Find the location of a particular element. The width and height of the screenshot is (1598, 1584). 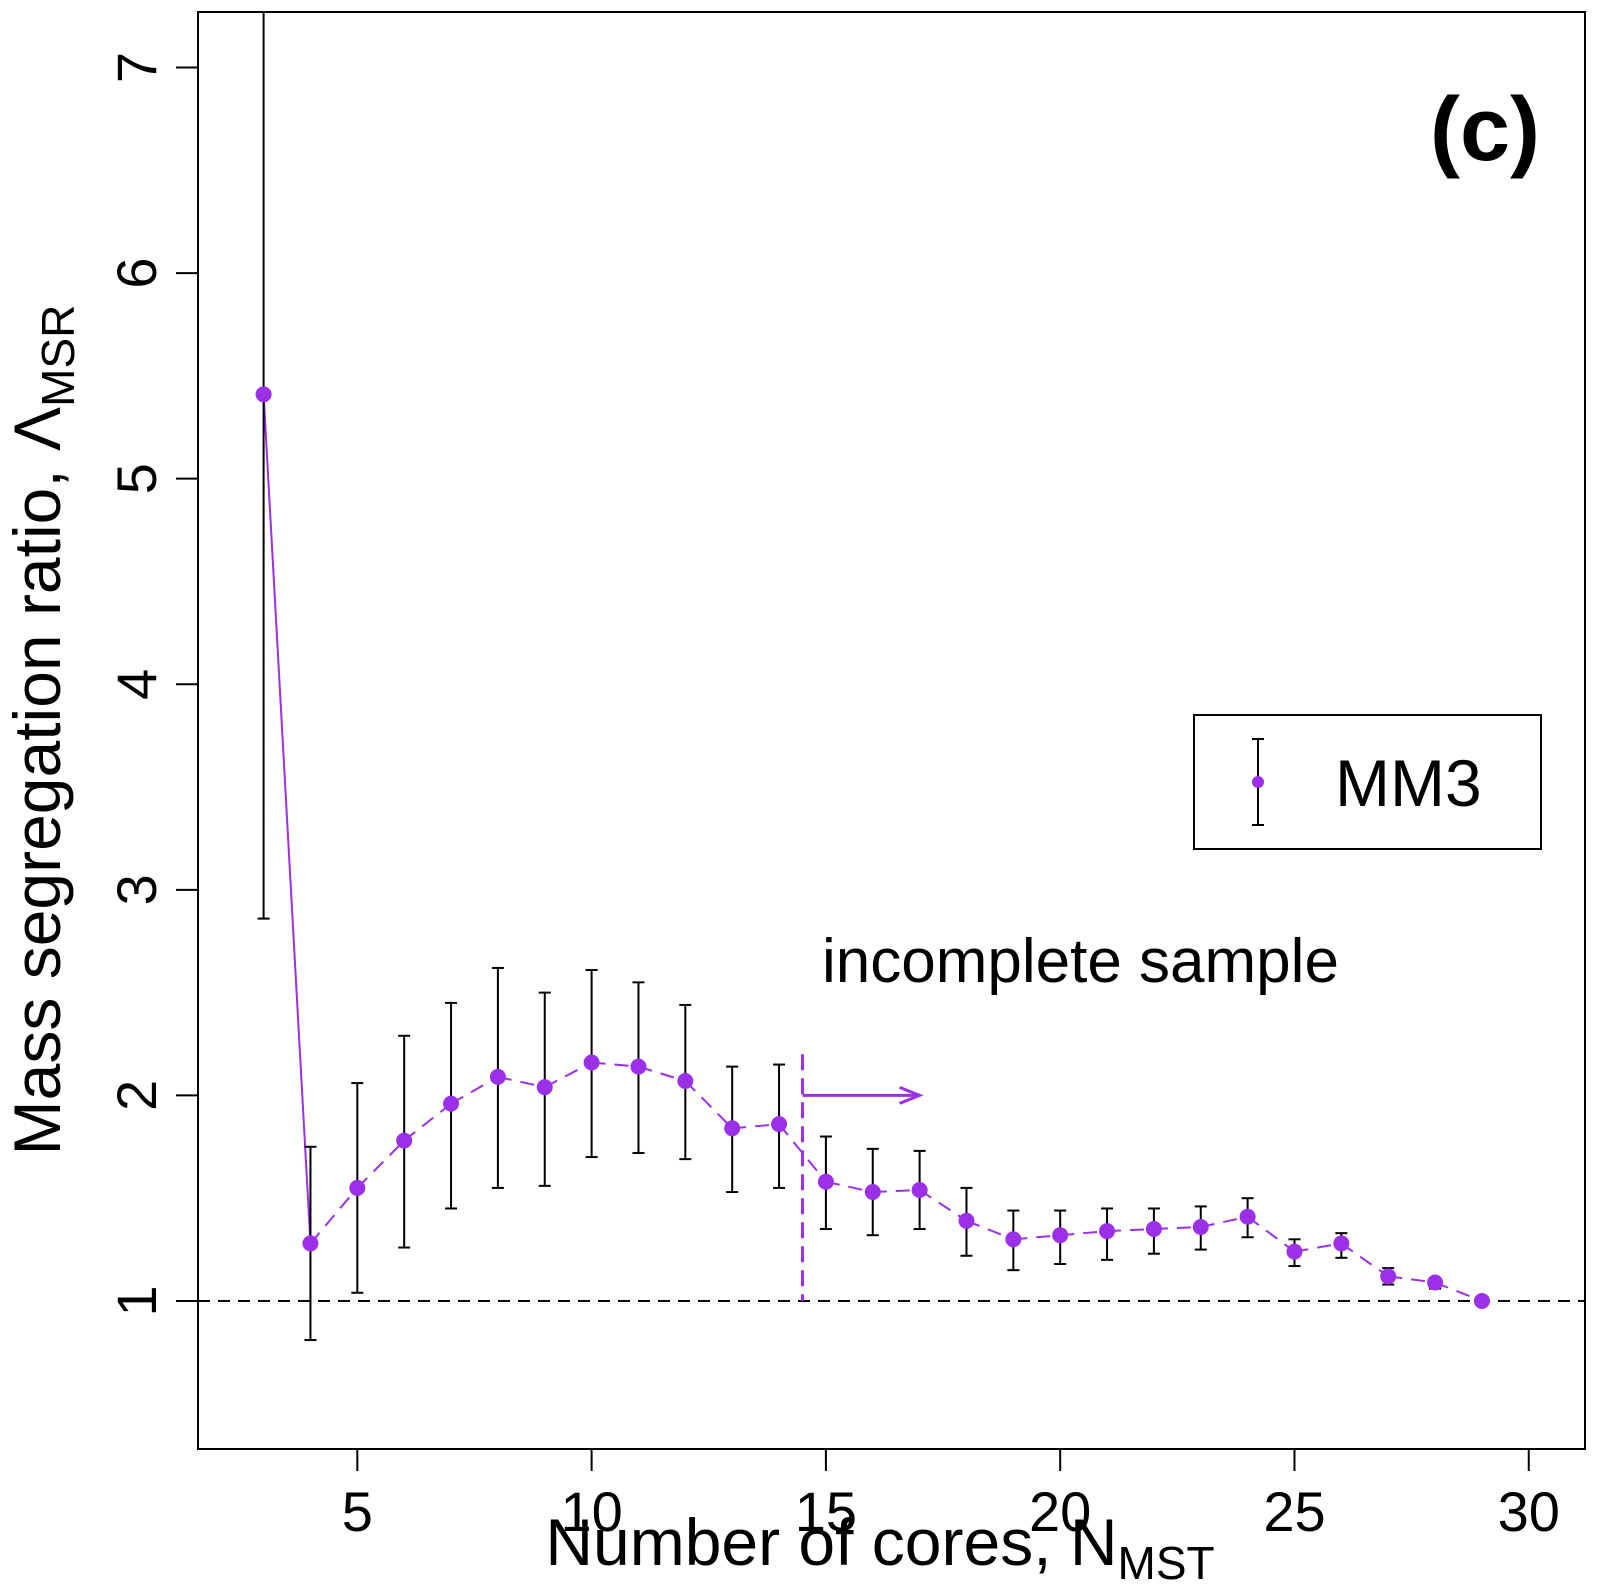

x-tick-label-10: 10 is located at coordinates (591, 1511).